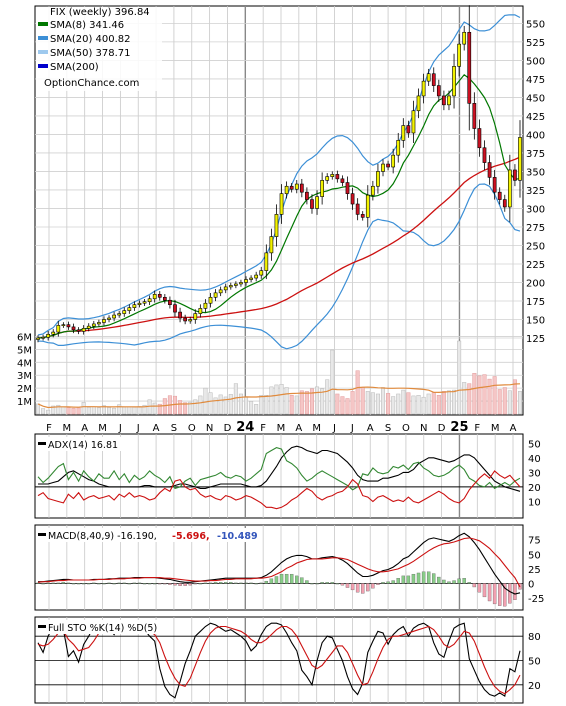  I want to click on x-tick-label: 25, so click(459, 427).